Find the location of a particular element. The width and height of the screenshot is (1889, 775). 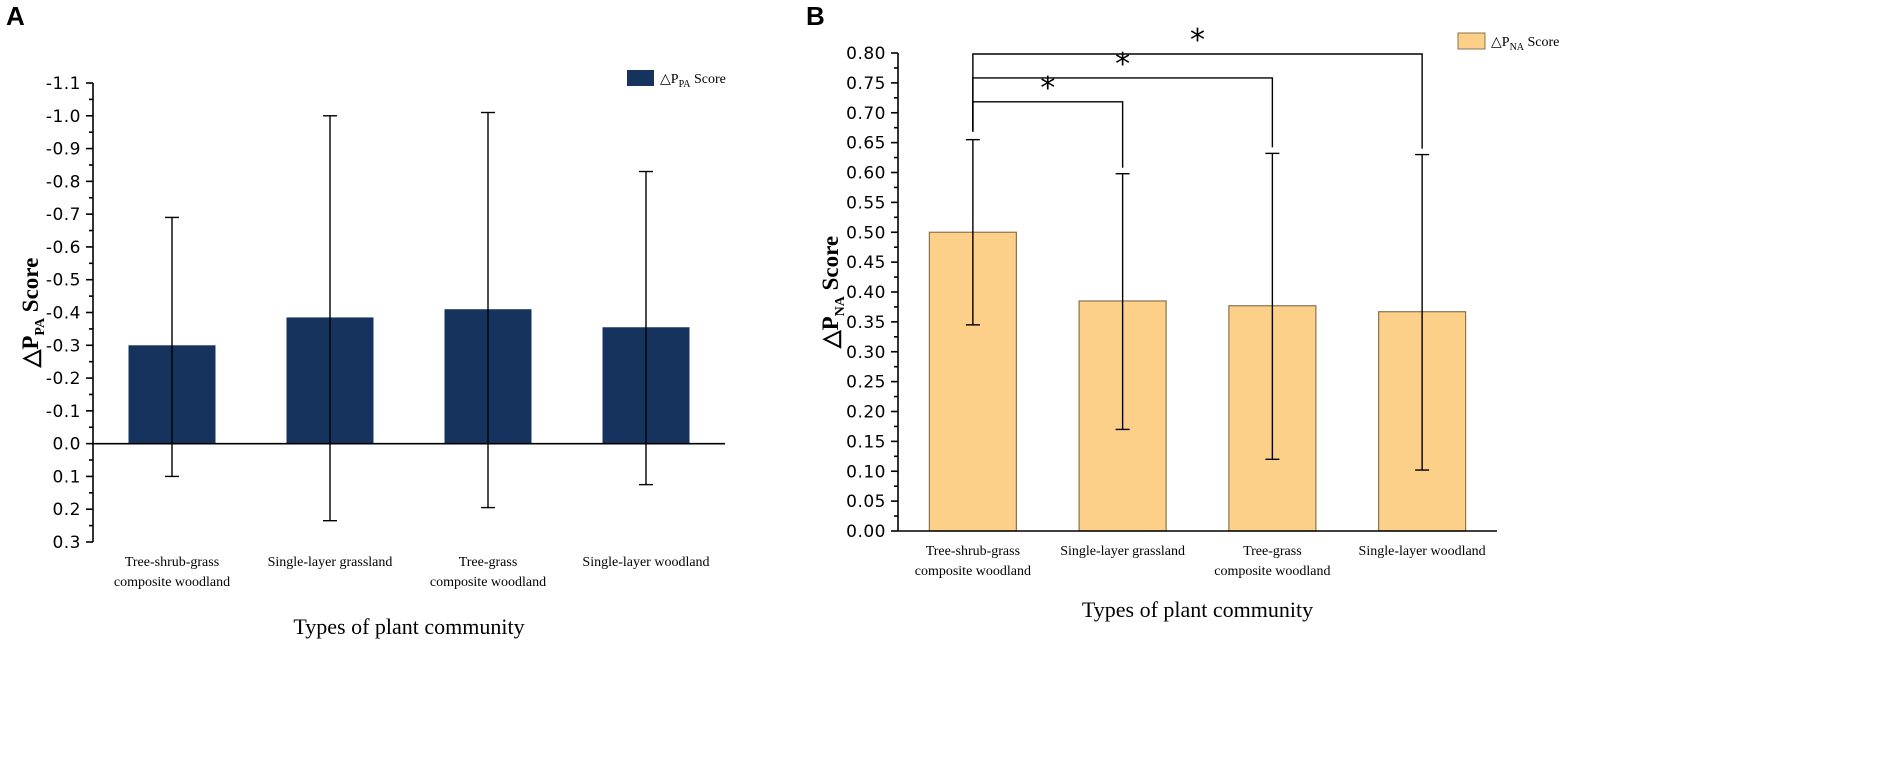

x-category-line-a-3-0: Single-layer woodland is located at coordinates (645, 562).